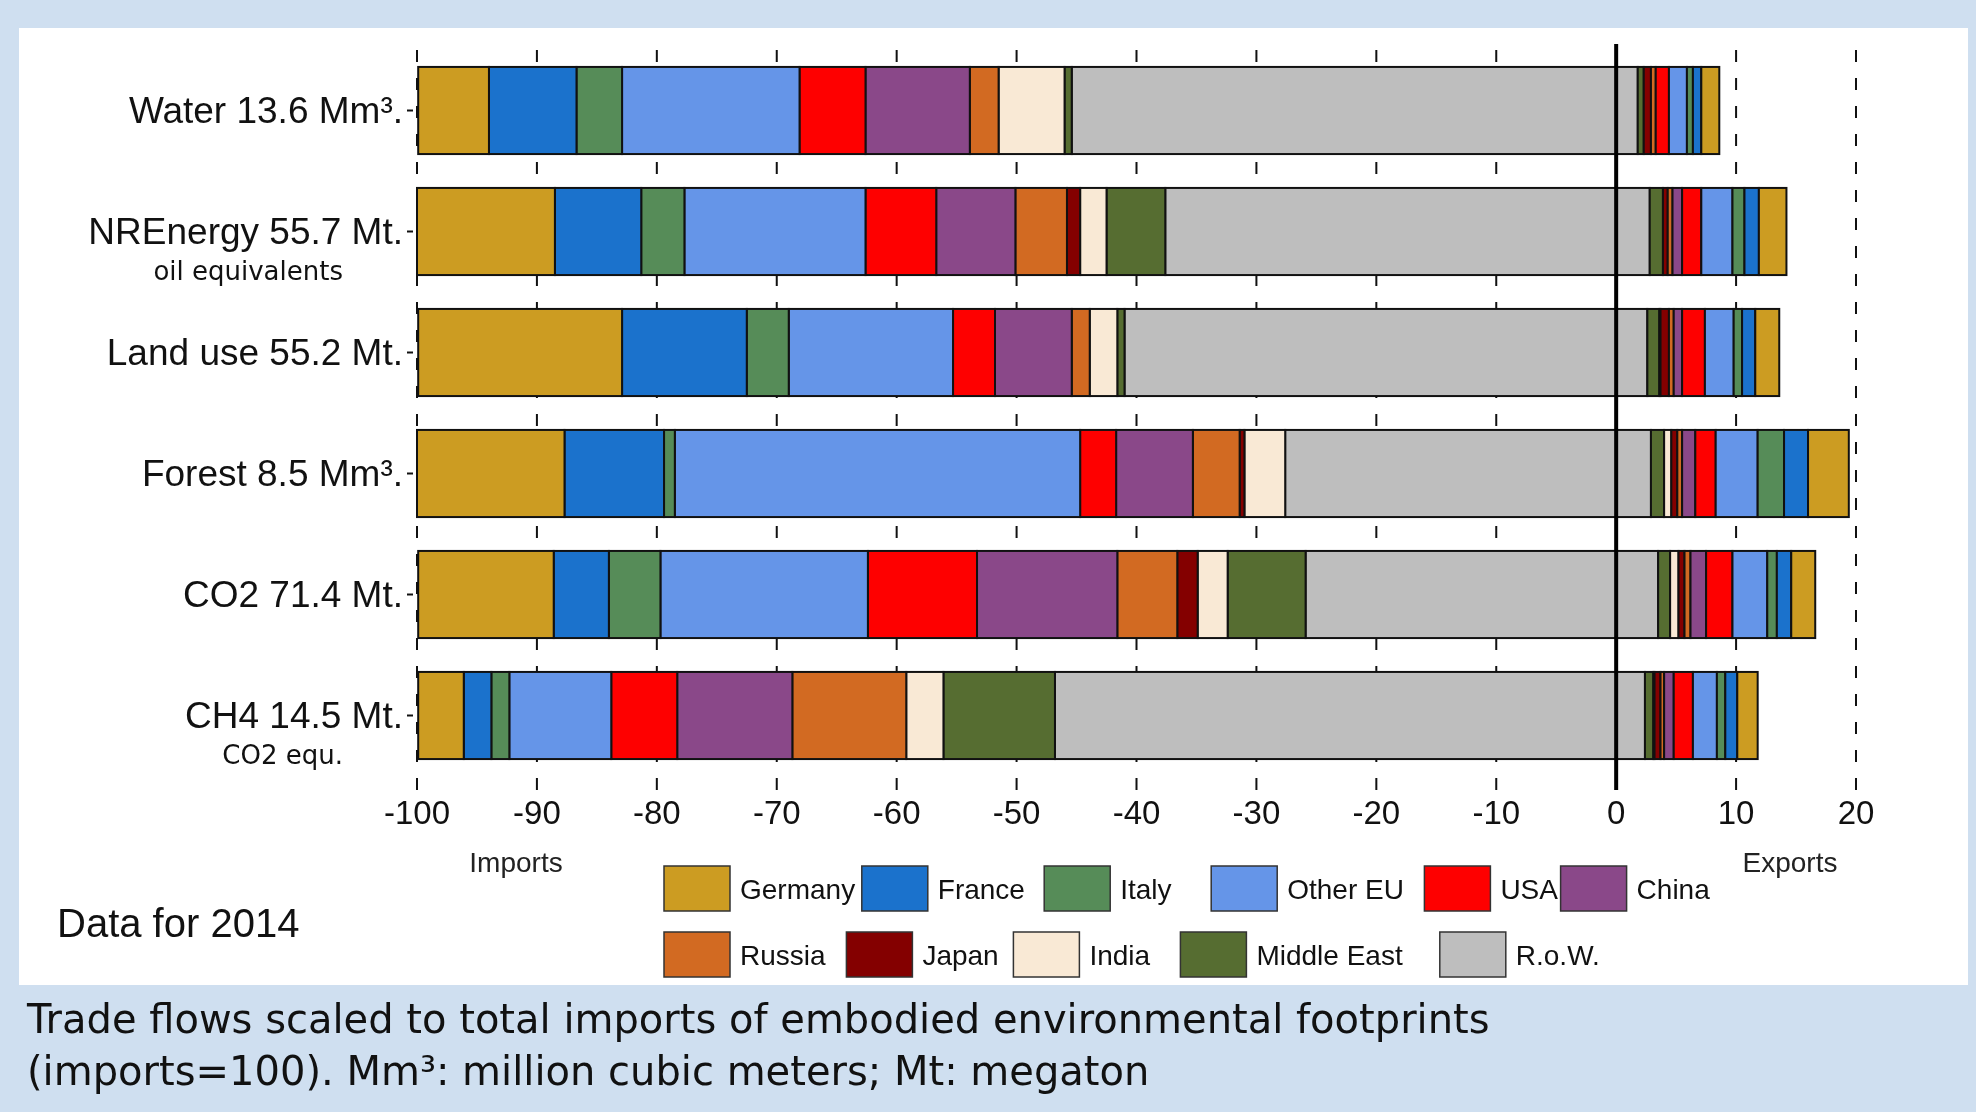  I want to click on y-tick-label: Forest 8.5 Mm³., so click(272, 473).